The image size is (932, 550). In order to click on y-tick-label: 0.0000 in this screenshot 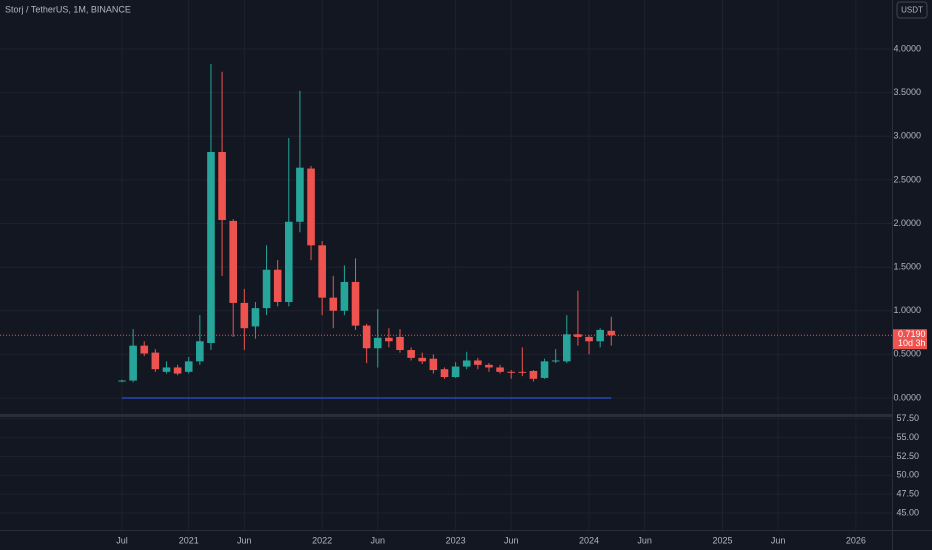, I will do `click(907, 397)`.